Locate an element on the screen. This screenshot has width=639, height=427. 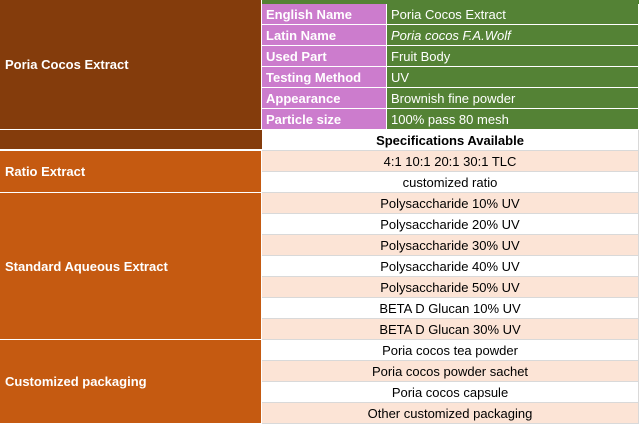
spec-row: Polysaccharide 20% UV is located at coordinates (450, 224).